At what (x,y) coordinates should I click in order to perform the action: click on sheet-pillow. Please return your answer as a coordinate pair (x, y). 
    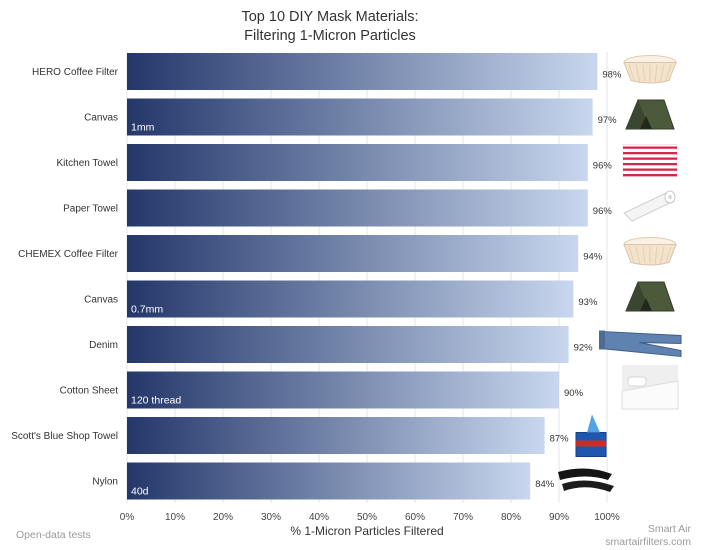
    Looking at the image, I should click on (637, 381).